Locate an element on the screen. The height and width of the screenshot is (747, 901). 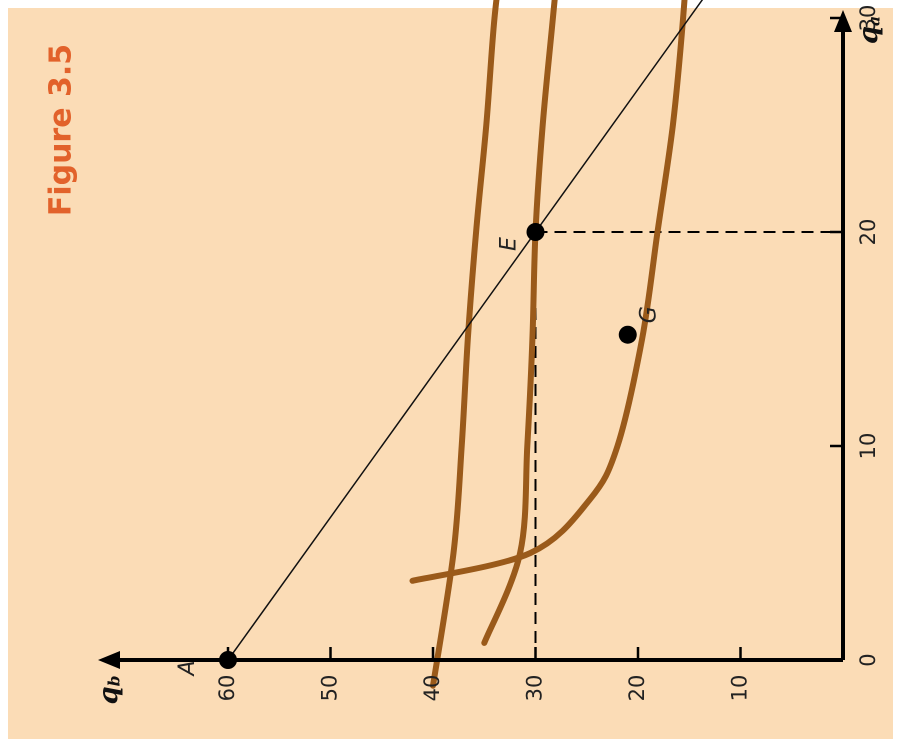
point-label-A: A is located at coordinates (187, 668).